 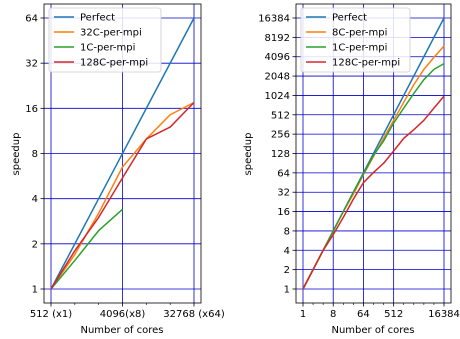 What do you see at coordinates (287, 231) in the screenshot?
I see `right-y-tick-label: 8` at bounding box center [287, 231].